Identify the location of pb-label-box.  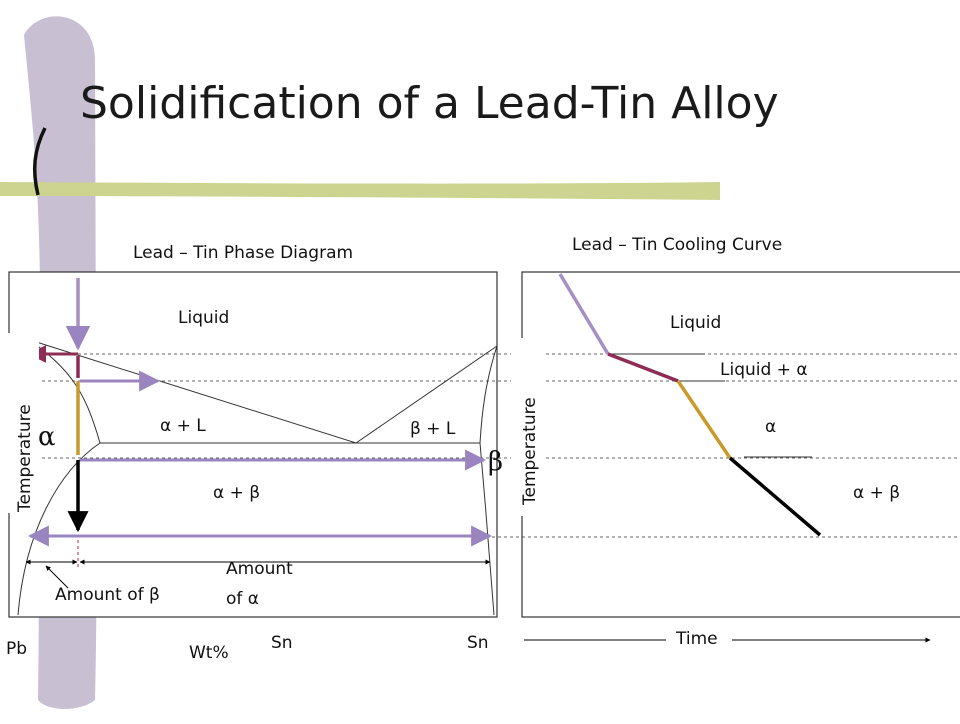
(18, 645).